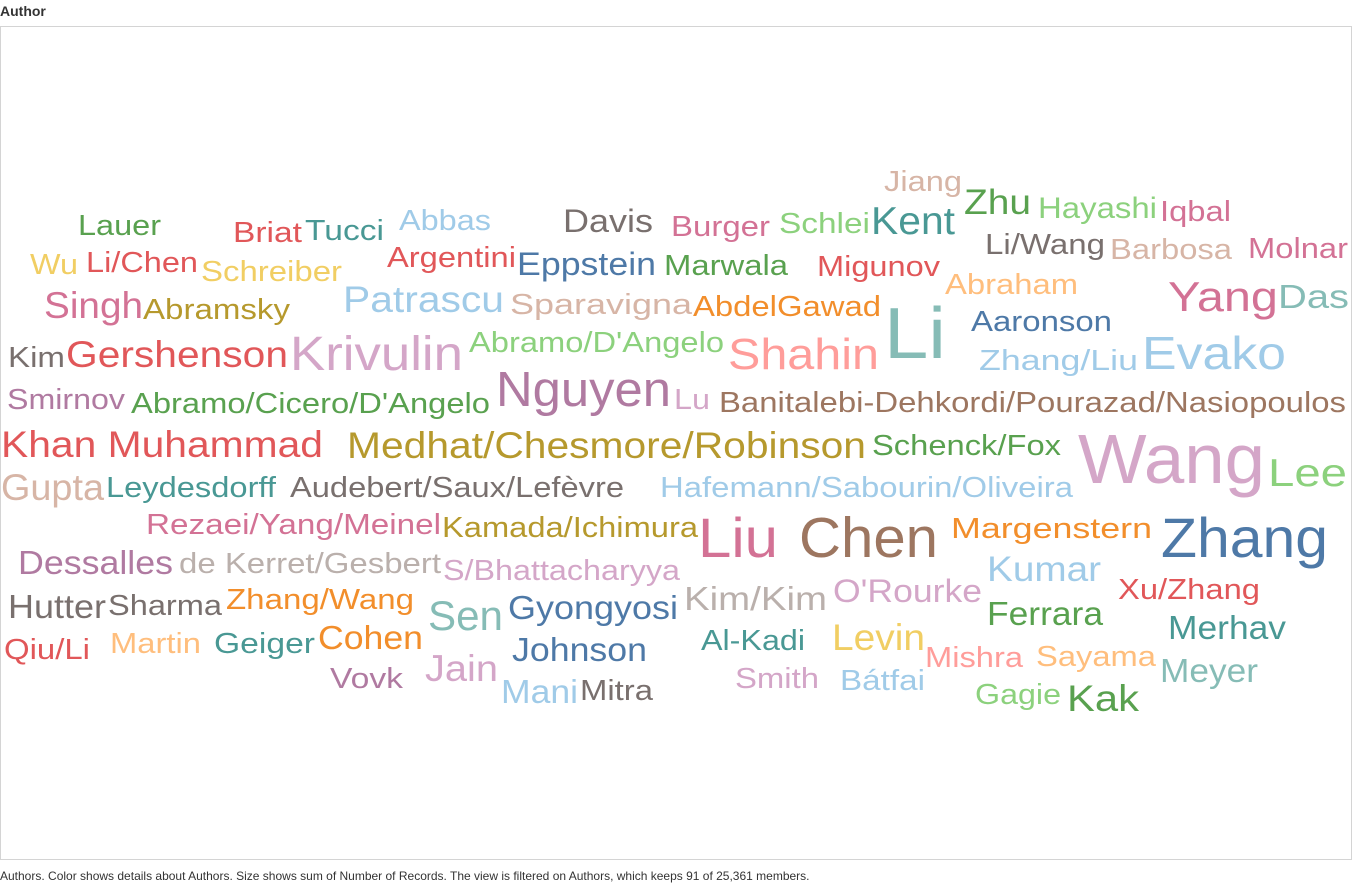  Describe the element at coordinates (310, 564) in the screenshot. I see `word-de-kerret-gesbert: de Kerret/Gesbert` at that location.